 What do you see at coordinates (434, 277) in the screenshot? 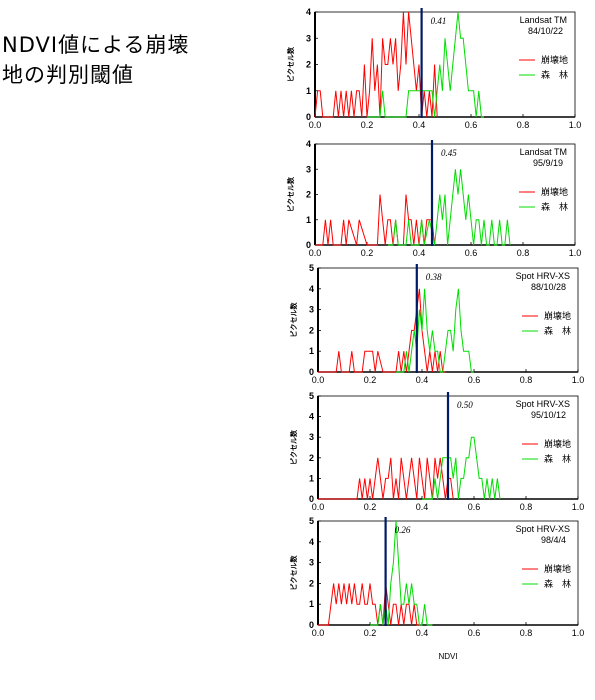
I see `threshold-label: 0.38` at bounding box center [434, 277].